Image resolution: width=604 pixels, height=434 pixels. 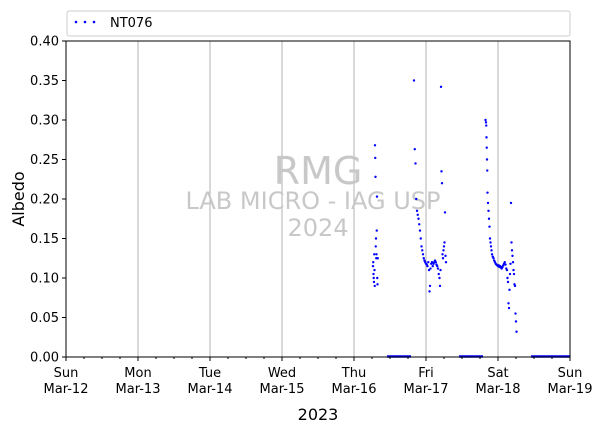 I want to click on x-axis-title: 2023, so click(x=318, y=414).